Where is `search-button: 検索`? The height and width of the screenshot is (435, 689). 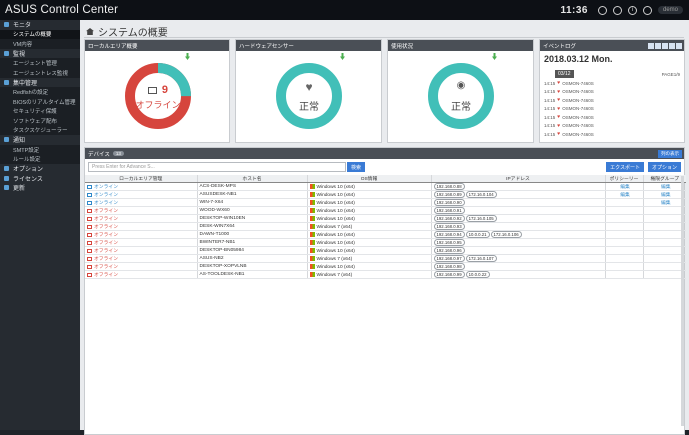
search-button: 検索 is located at coordinates (356, 167).